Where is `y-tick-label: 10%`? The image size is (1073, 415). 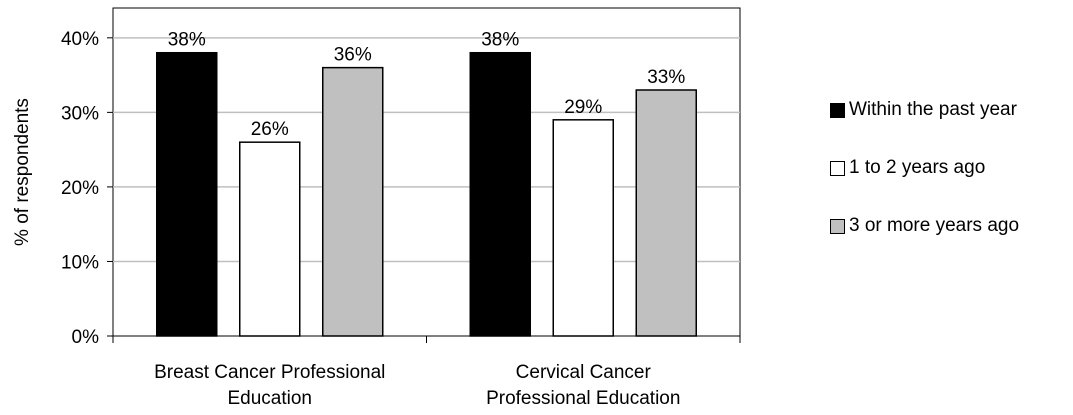
y-tick-label: 10% is located at coordinates (80, 262).